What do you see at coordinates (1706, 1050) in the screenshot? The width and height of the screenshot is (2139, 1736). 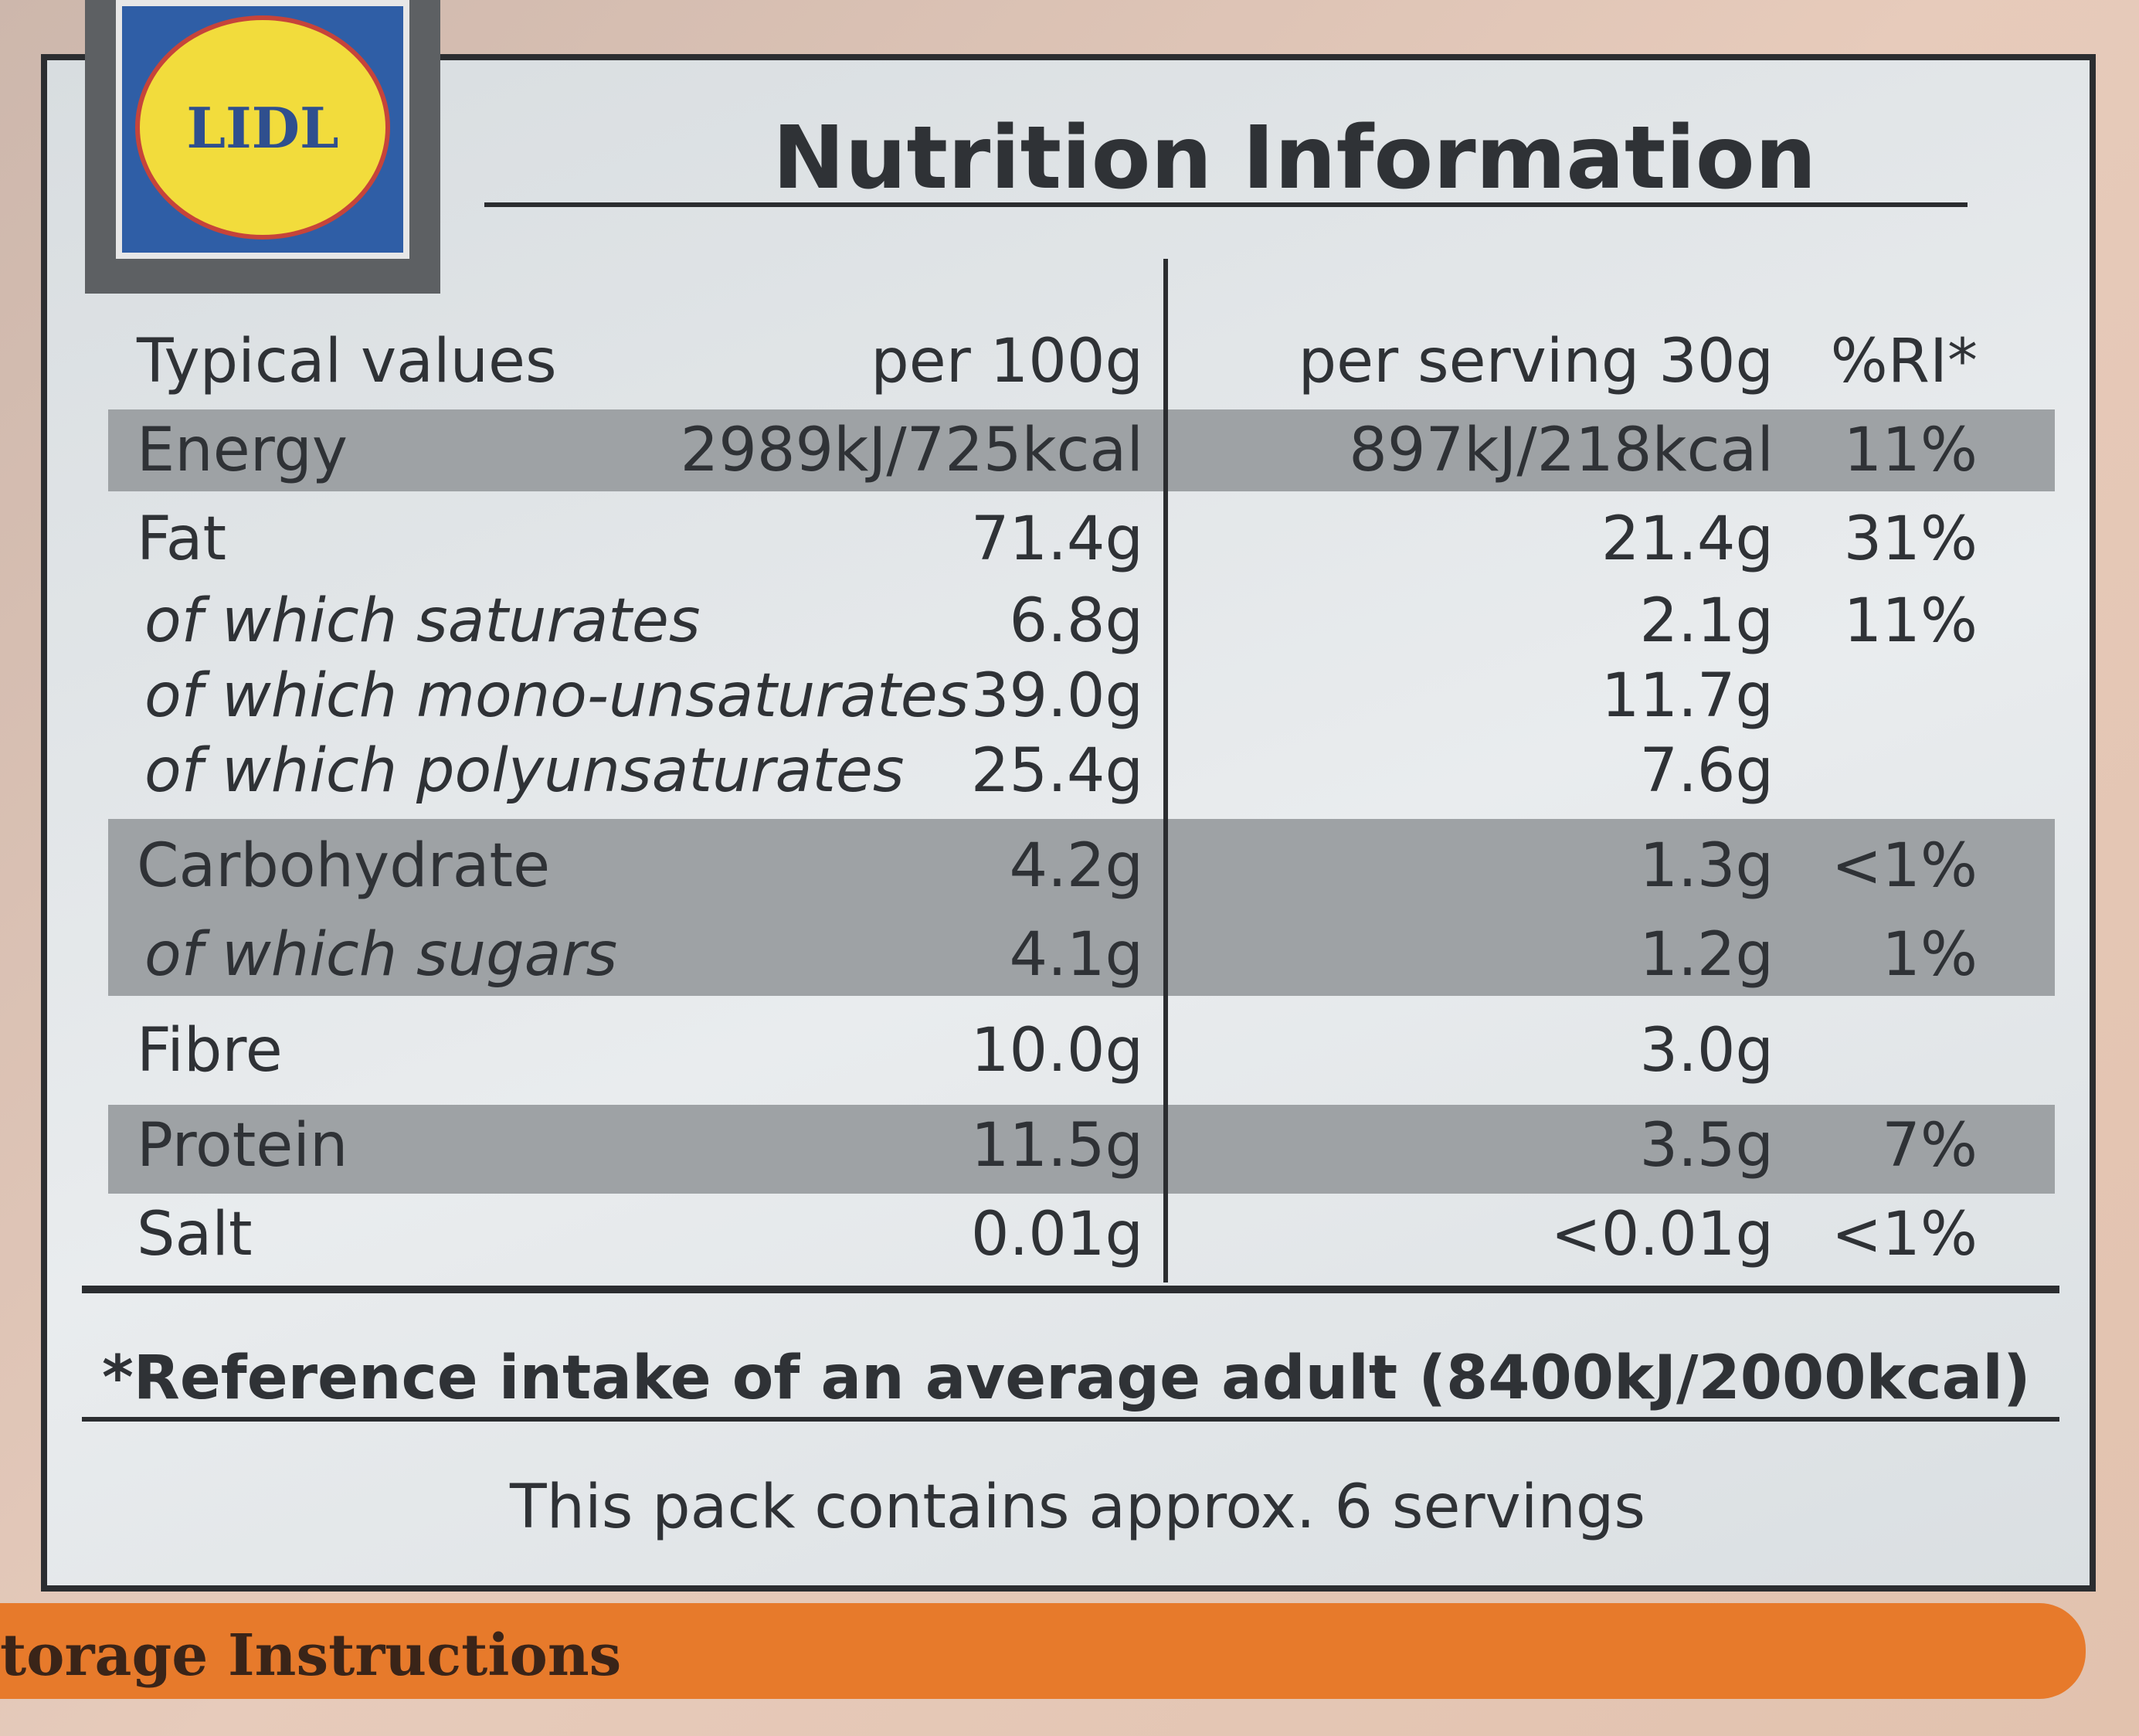 I see `per-serving: 3.0g` at bounding box center [1706, 1050].